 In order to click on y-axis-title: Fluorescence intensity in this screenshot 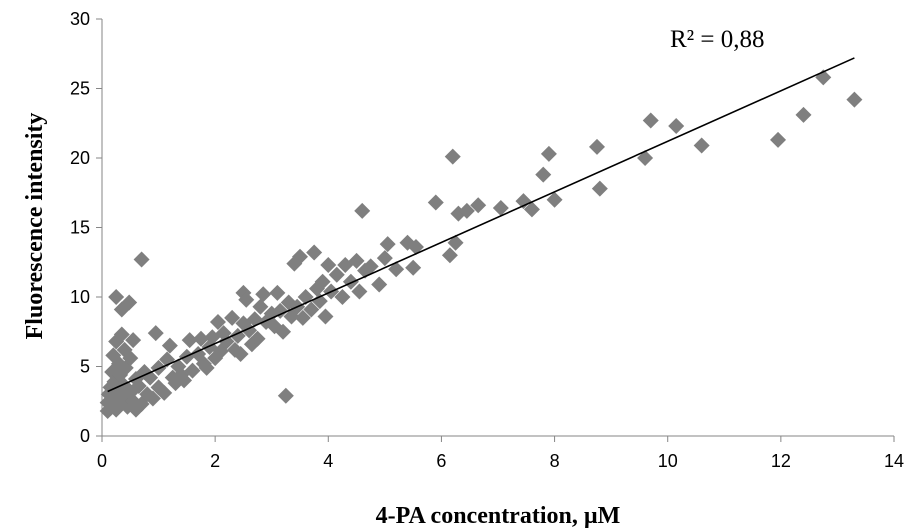, I will do `click(35, 226)`.